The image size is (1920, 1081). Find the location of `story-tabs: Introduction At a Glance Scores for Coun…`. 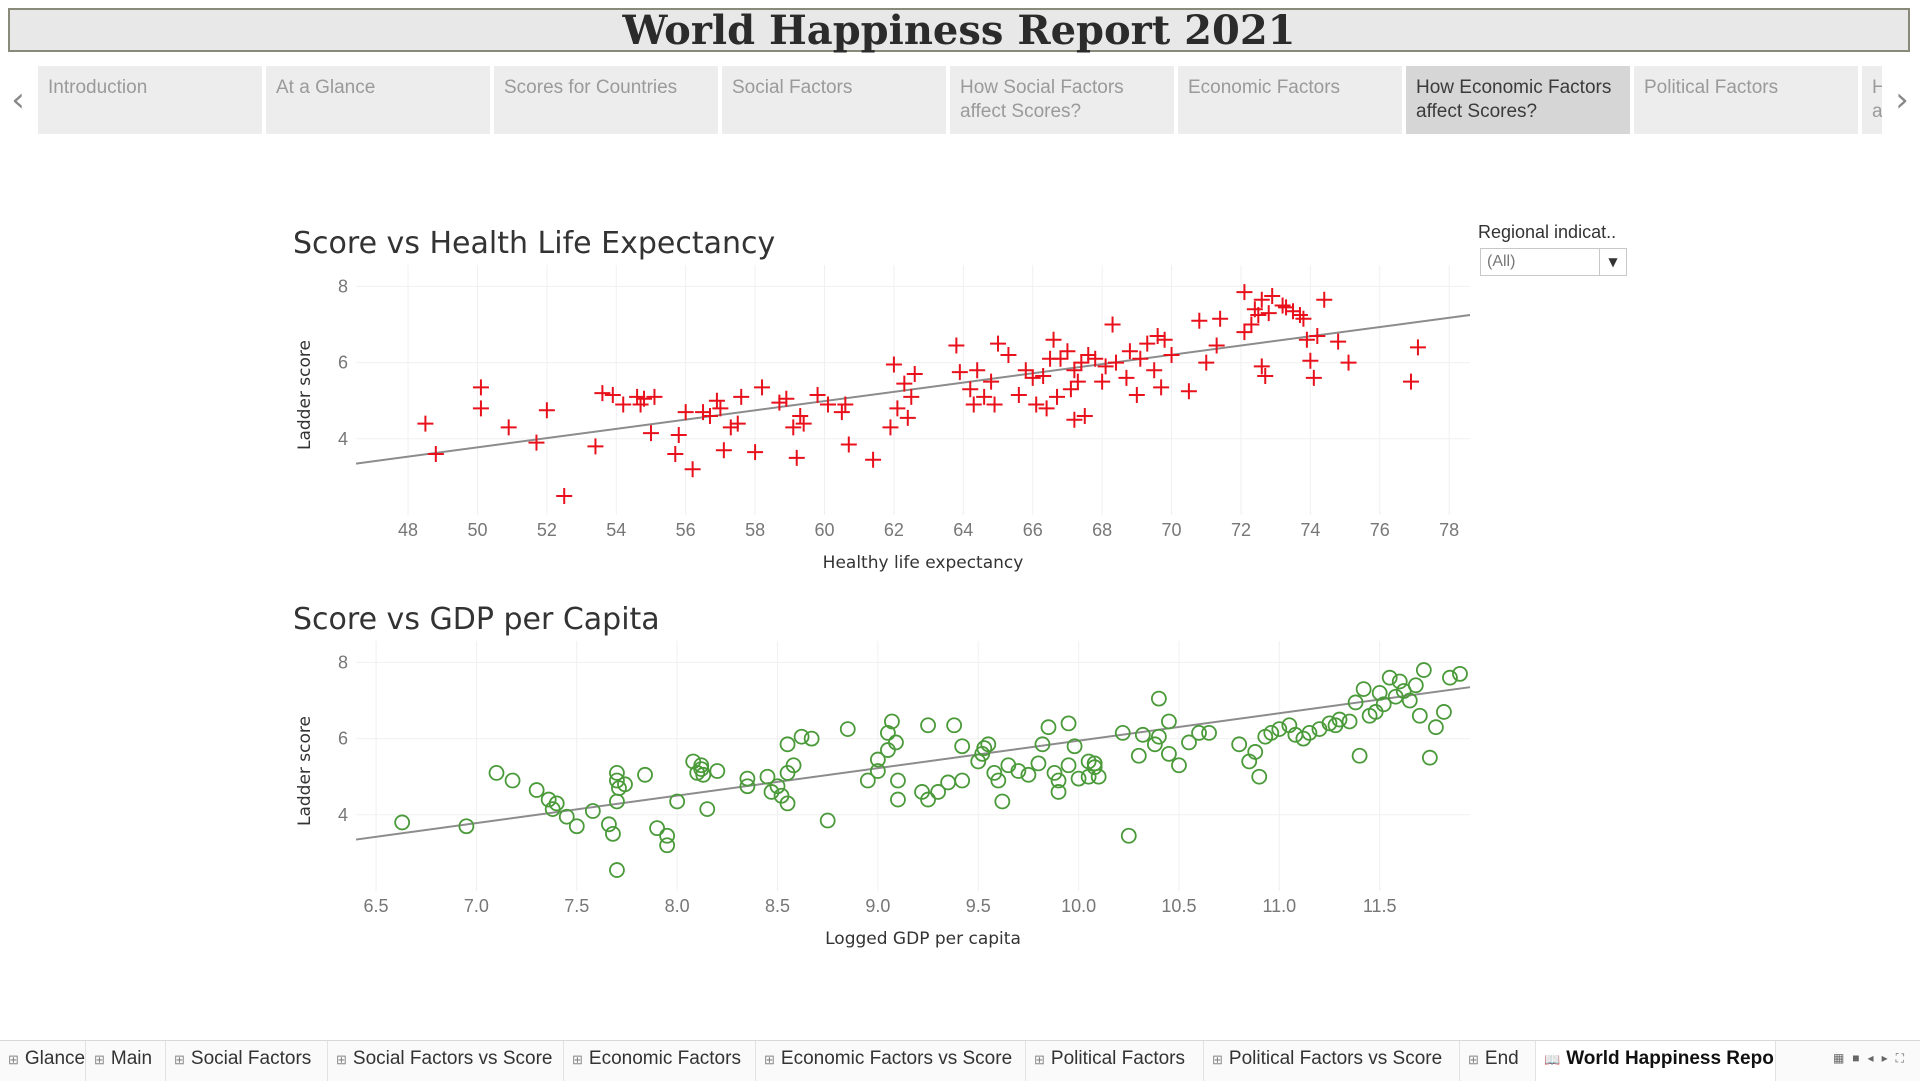

story-tabs: Introduction At a Glance Scores for Coun… is located at coordinates (960, 100).